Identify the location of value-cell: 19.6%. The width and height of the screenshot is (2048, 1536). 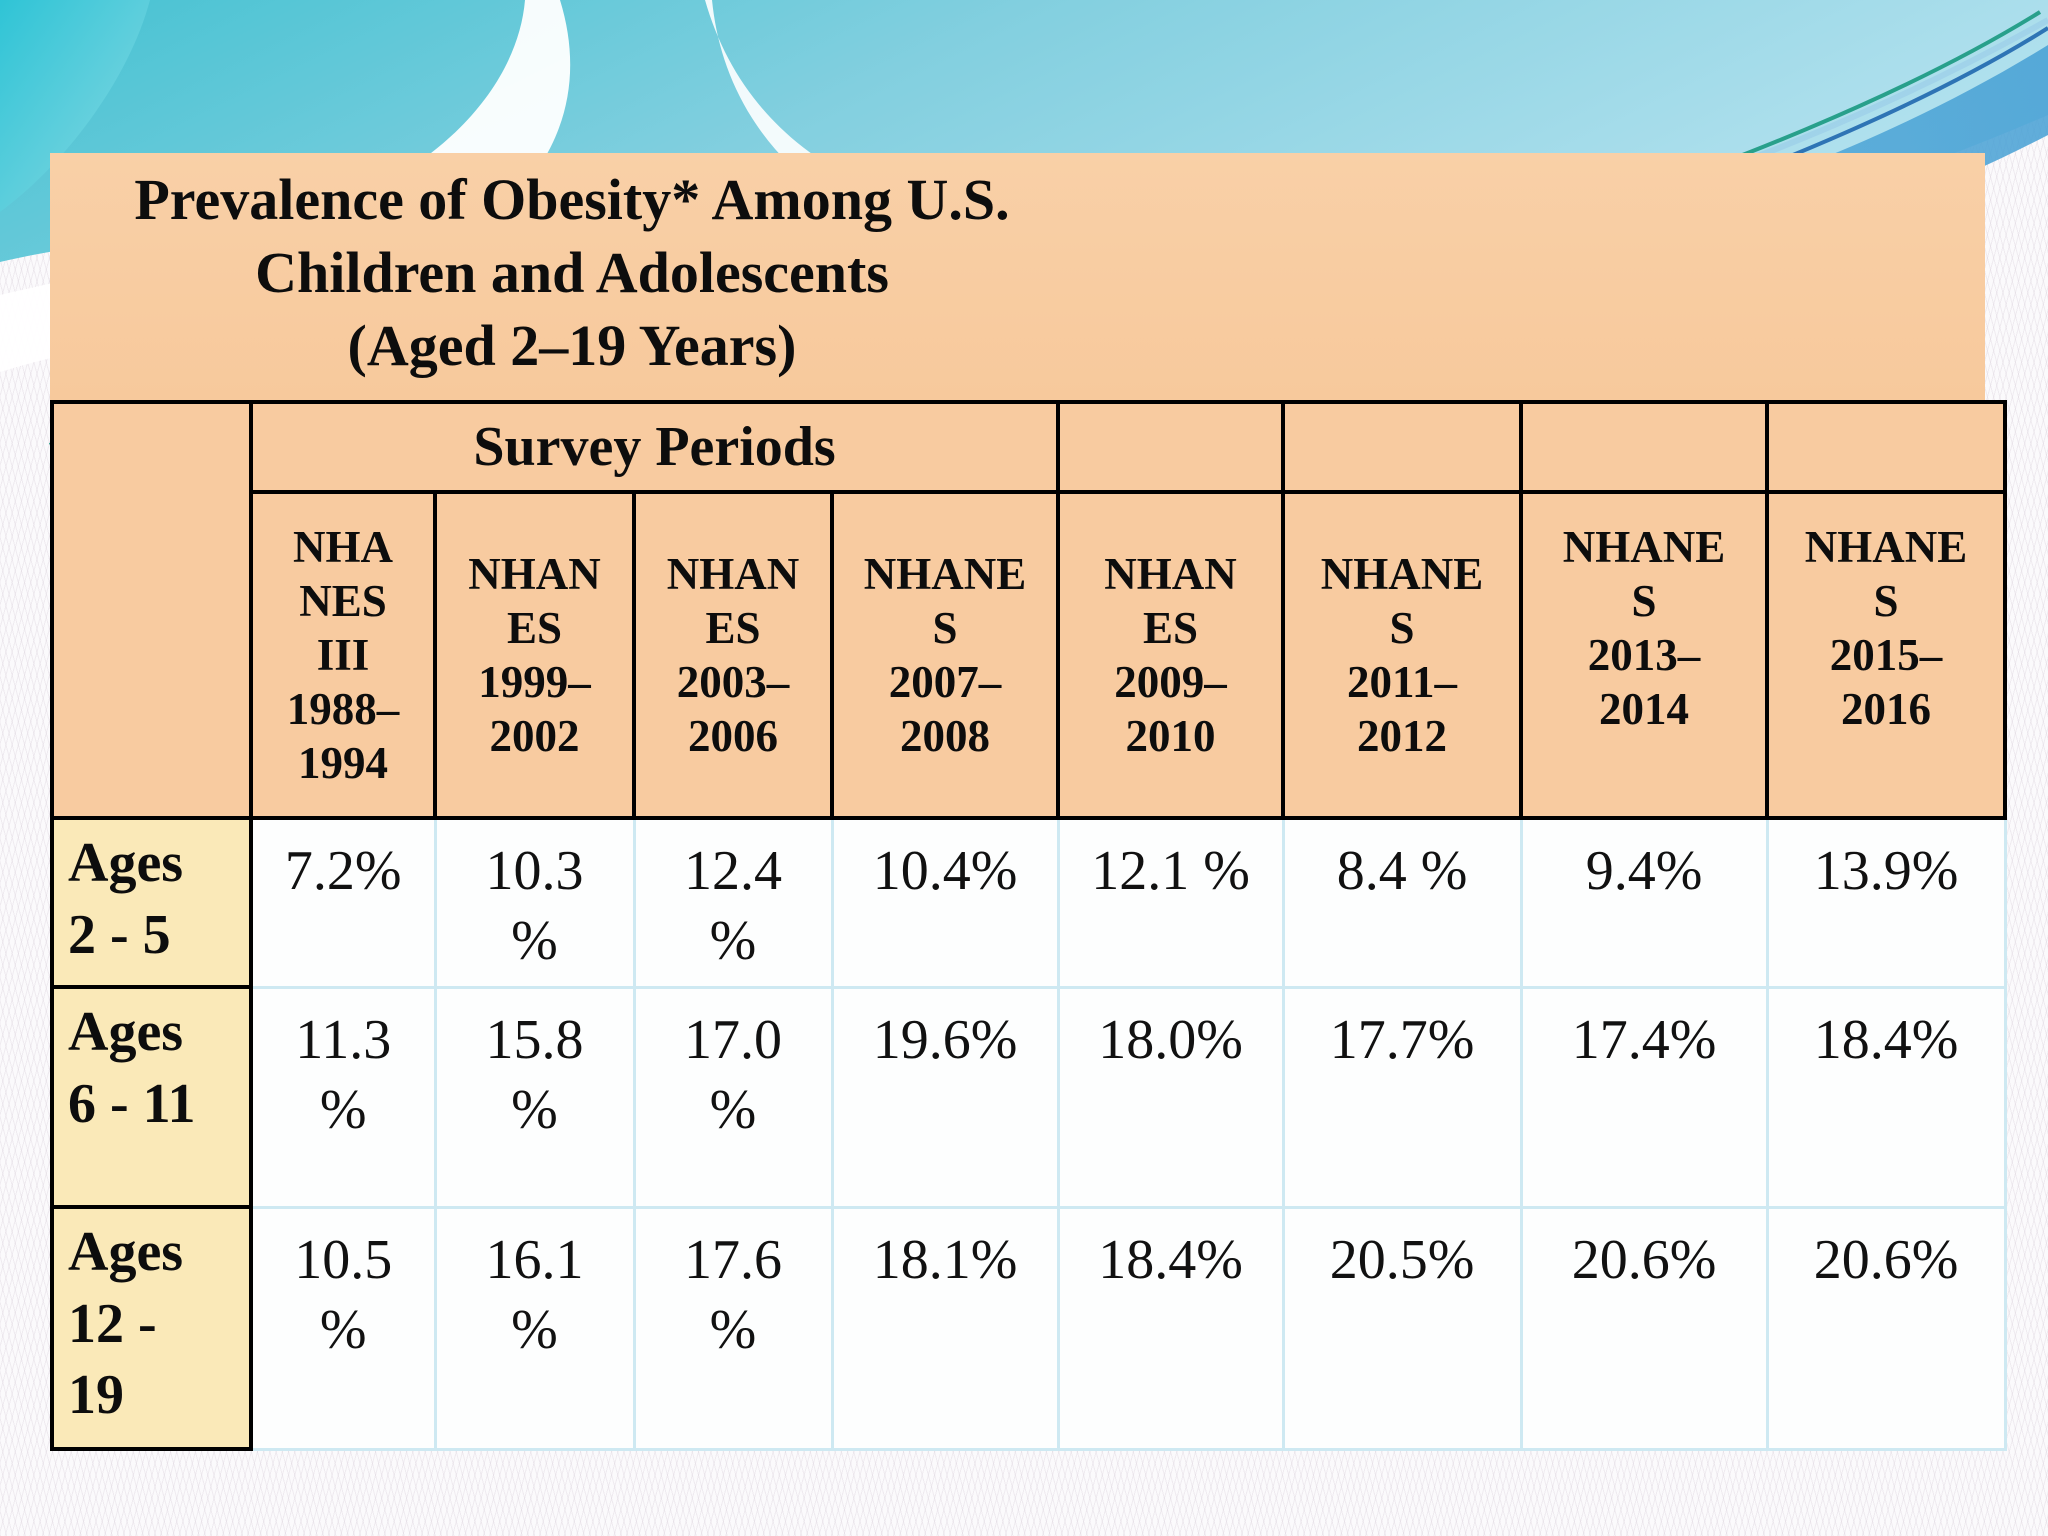
(945, 1097).